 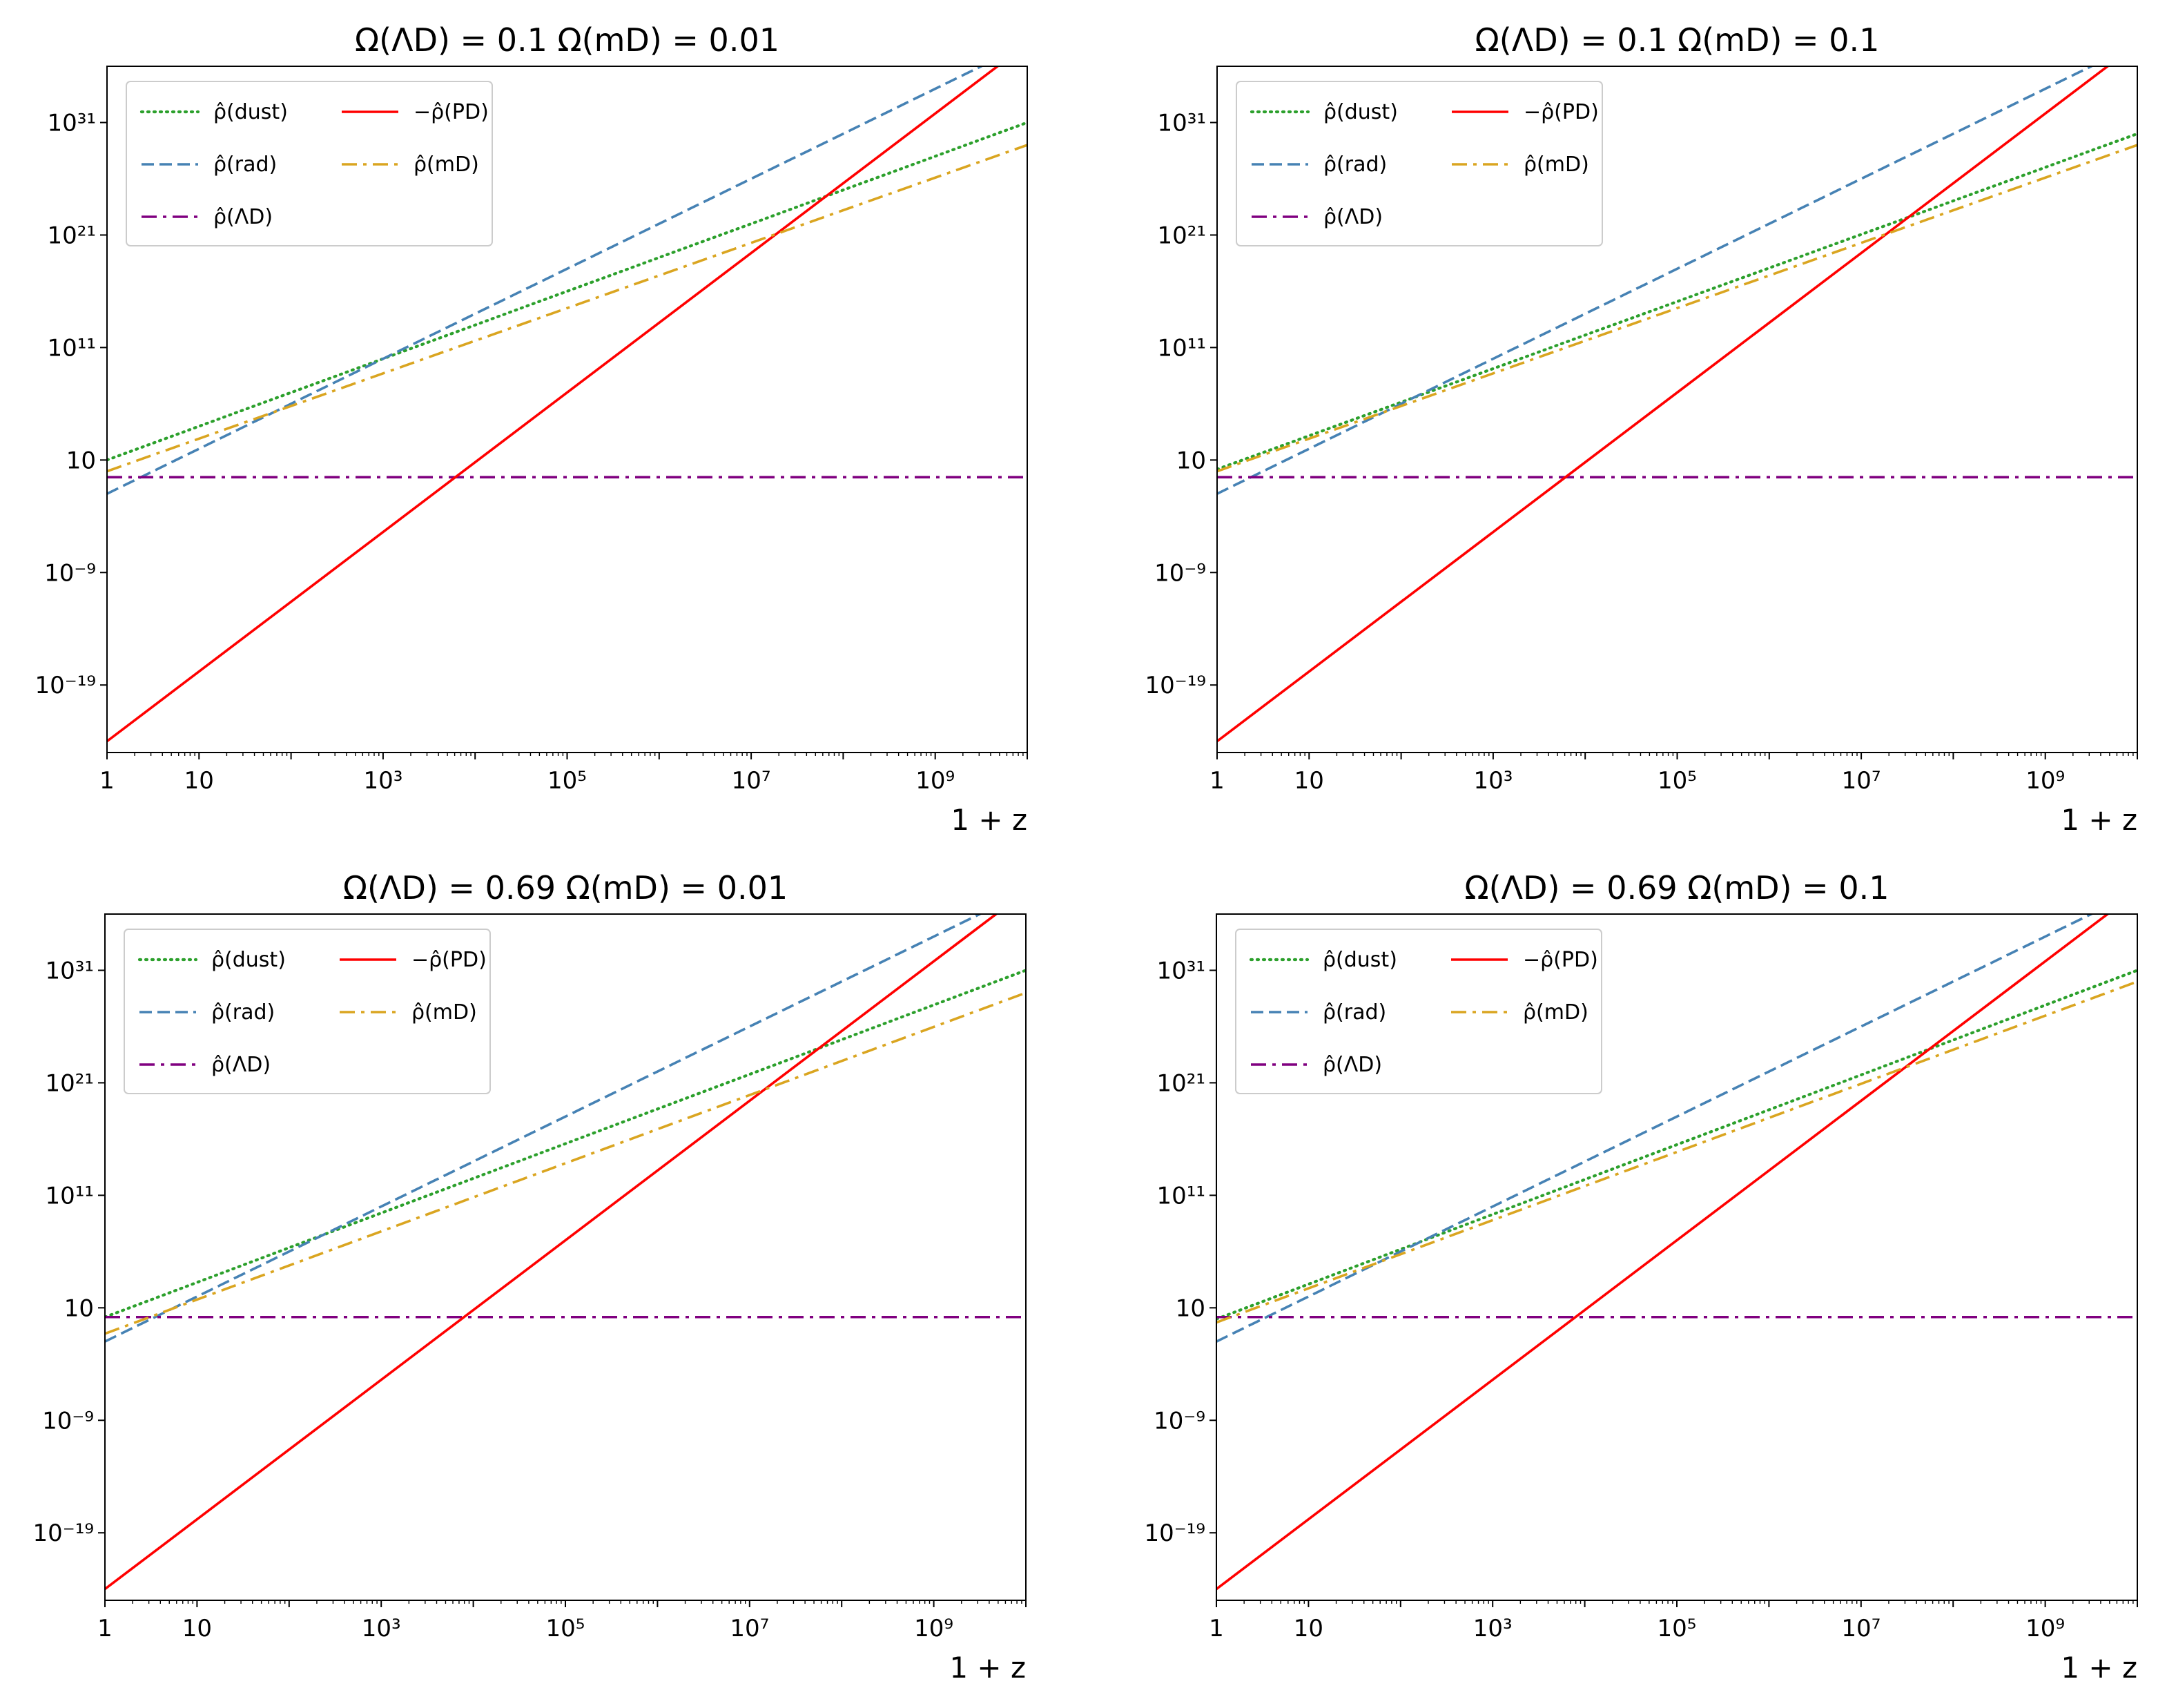 What do you see at coordinates (567, 40) in the screenshot?
I see `chart-title: Ω(ΛD) = 0.1 Ω(mD) = 0.01` at bounding box center [567, 40].